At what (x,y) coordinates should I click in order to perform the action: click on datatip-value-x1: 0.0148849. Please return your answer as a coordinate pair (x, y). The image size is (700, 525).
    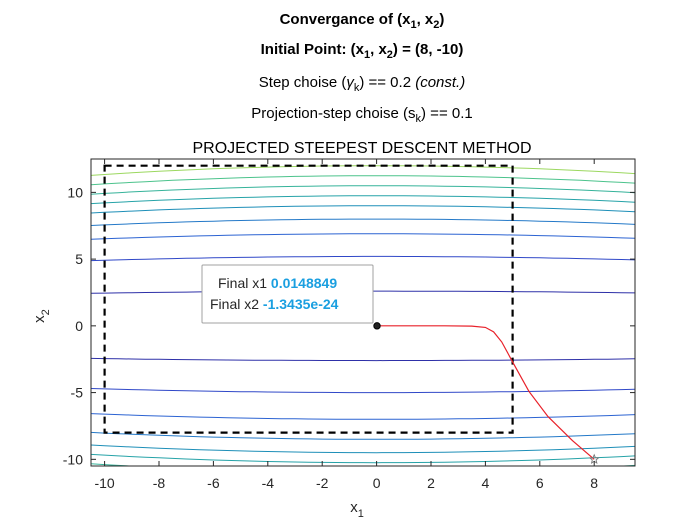
    Looking at the image, I should click on (304, 283).